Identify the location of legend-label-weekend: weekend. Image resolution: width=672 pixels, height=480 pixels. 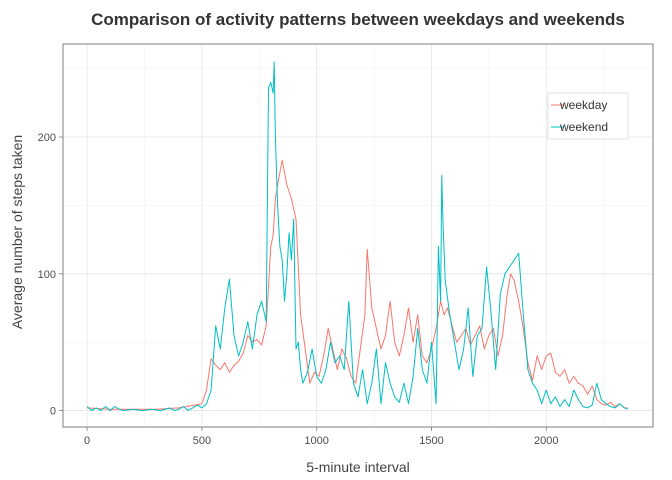
(583, 127).